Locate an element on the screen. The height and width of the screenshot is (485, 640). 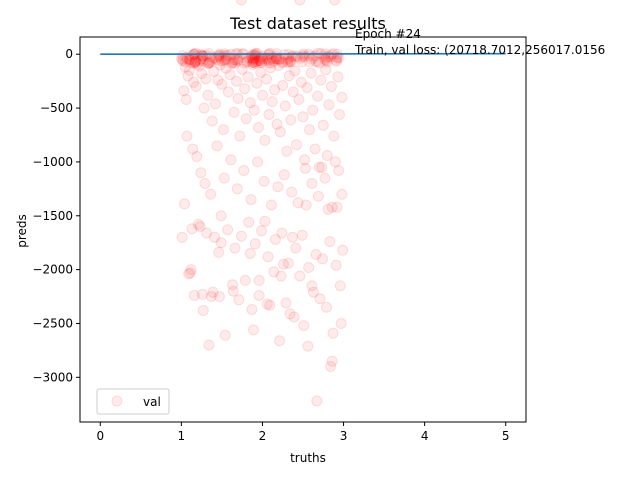
y-tick-label: −500 is located at coordinates (56, 108).